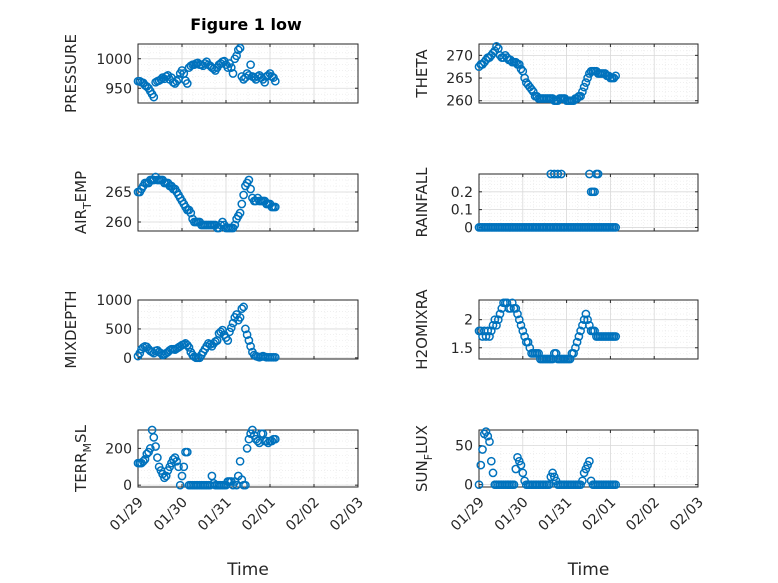  What do you see at coordinates (247, 570) in the screenshot?
I see `x-axis-label: Time` at bounding box center [247, 570].